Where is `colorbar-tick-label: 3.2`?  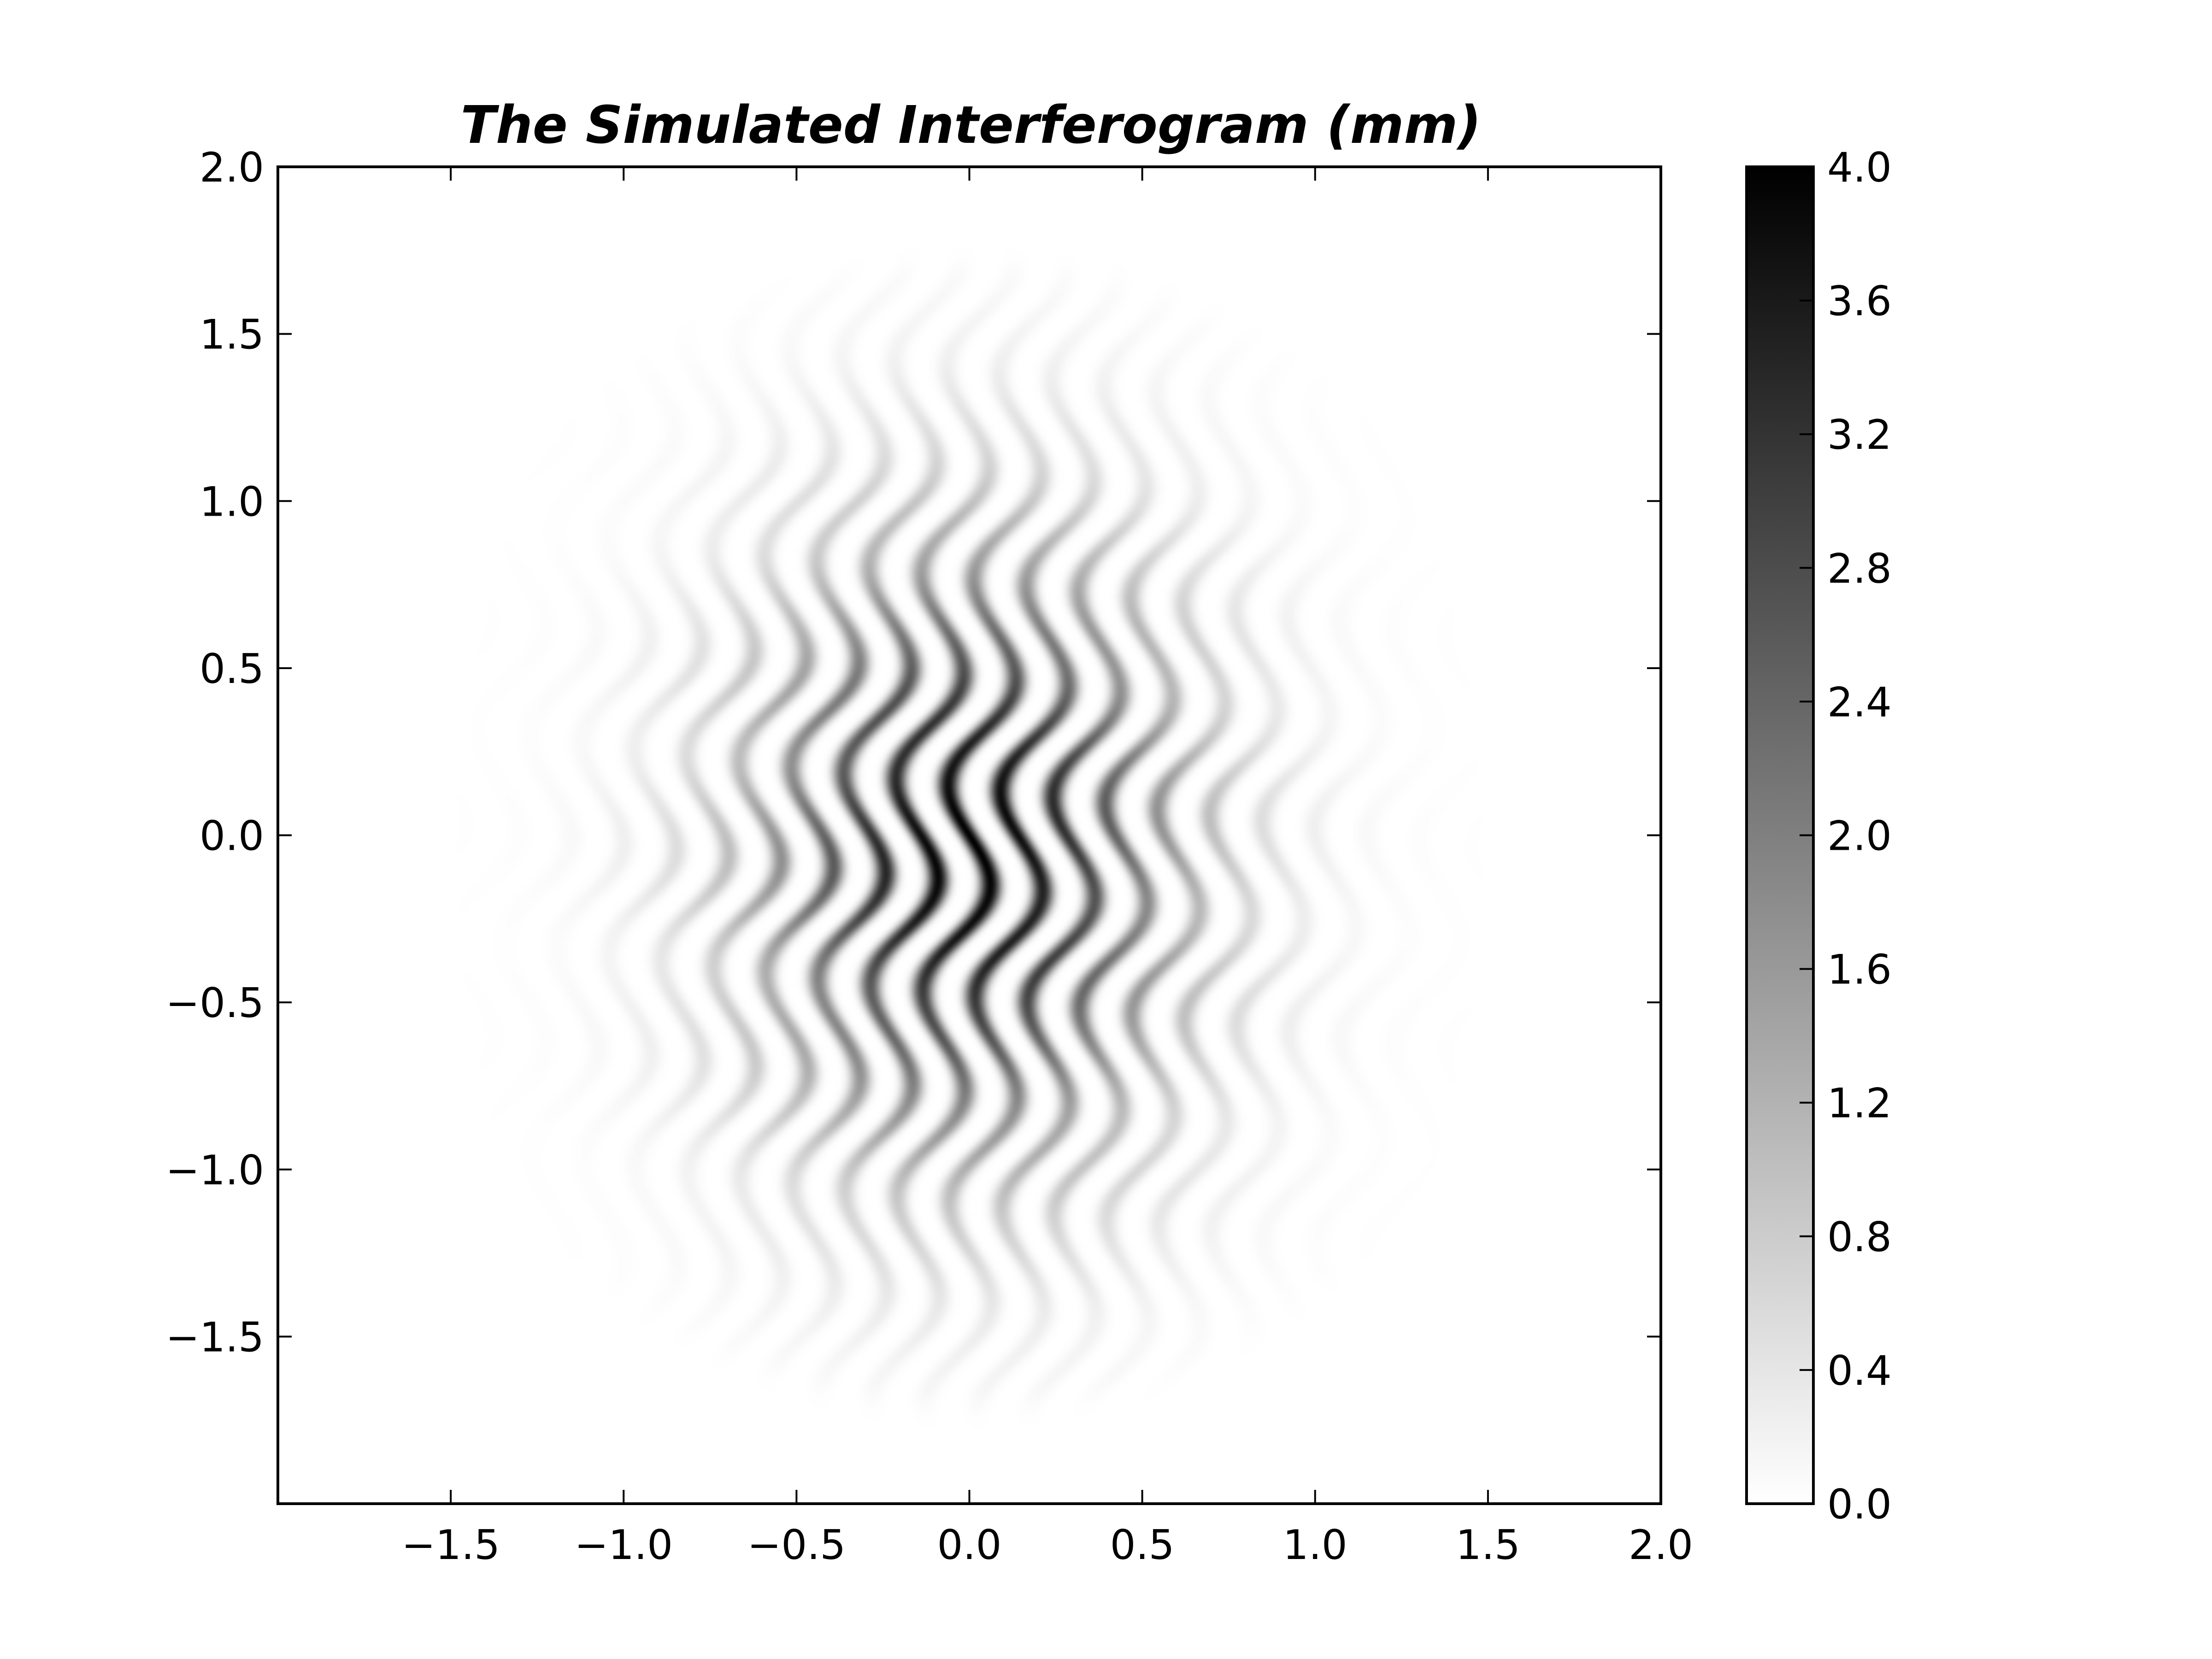 colorbar-tick-label: 3.2 is located at coordinates (1859, 435).